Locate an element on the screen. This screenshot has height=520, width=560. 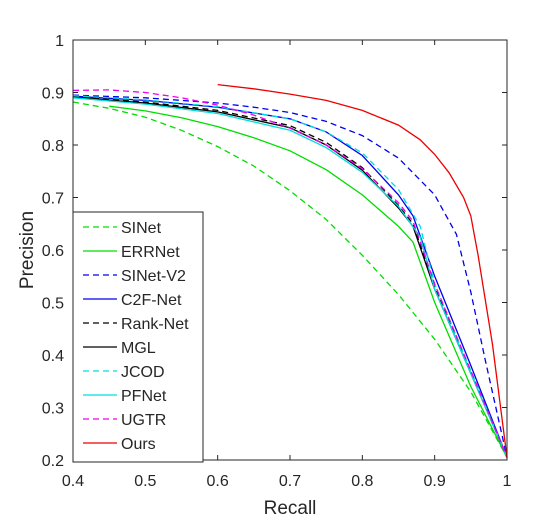
x-tick-label: 0.9 is located at coordinates (435, 481).